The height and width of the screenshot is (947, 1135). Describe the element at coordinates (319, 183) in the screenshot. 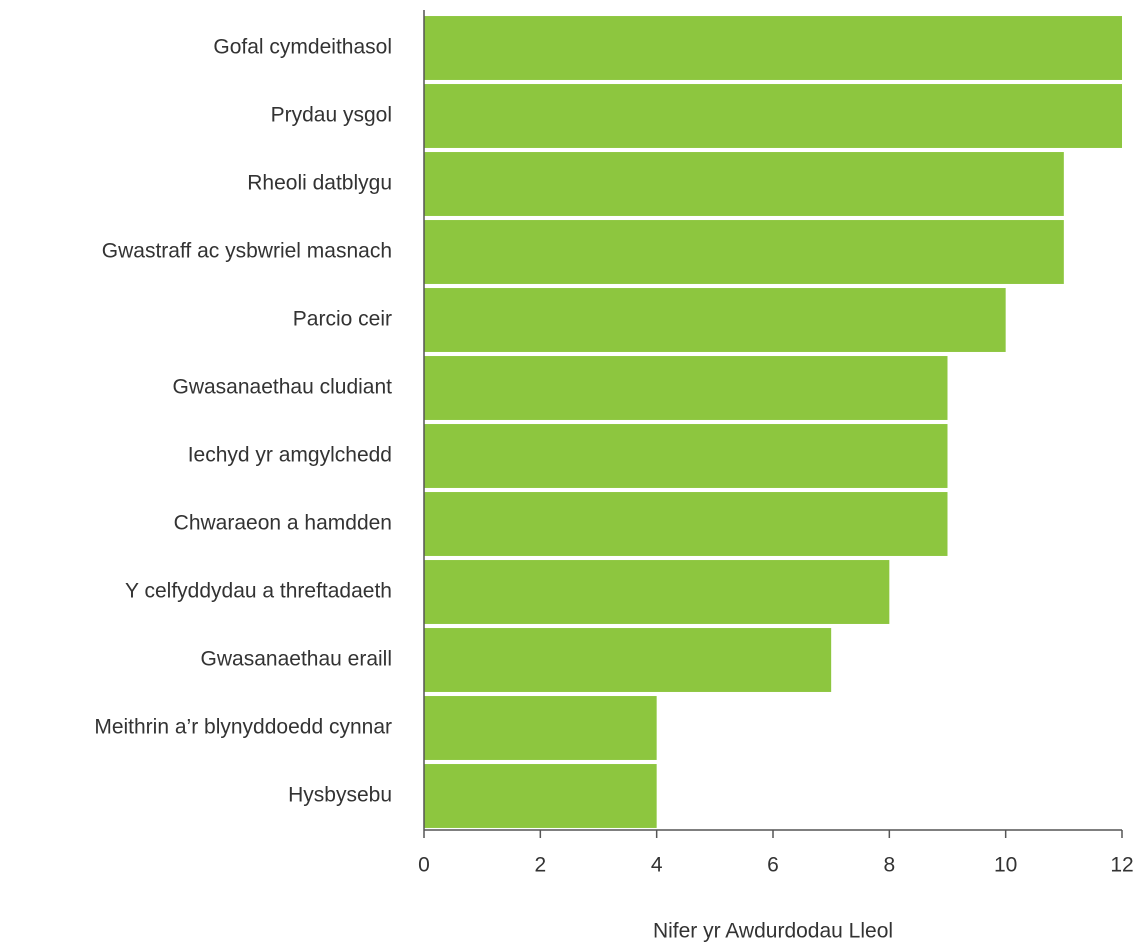

I see `y-tick-label: Rheoli datblygu` at that location.